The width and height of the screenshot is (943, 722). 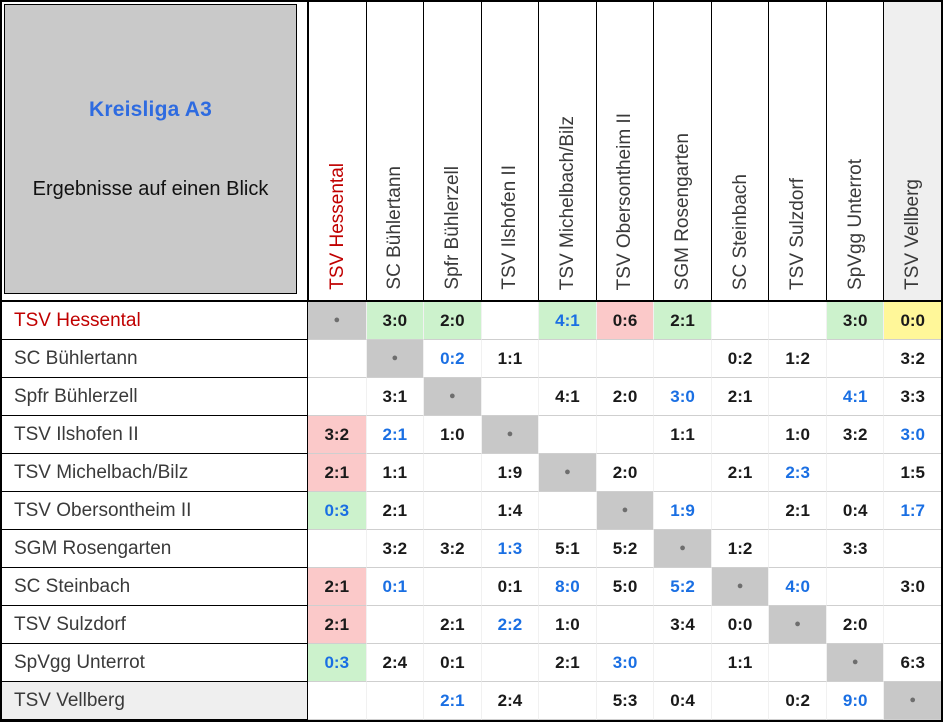 What do you see at coordinates (394, 397) in the screenshot?
I see `result-cell-spfr-buhlerzell-vs-sc-buhlertann: 3:1` at bounding box center [394, 397].